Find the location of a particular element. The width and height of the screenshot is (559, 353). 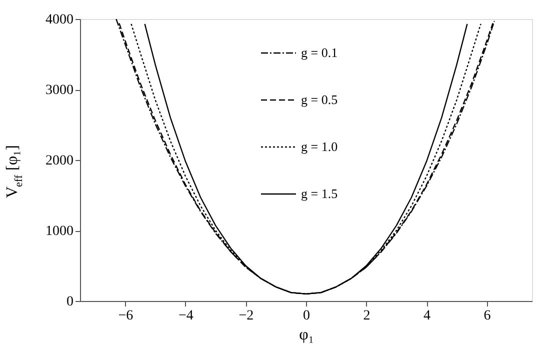

legend-label: g = 1.0 is located at coordinates (319, 146).